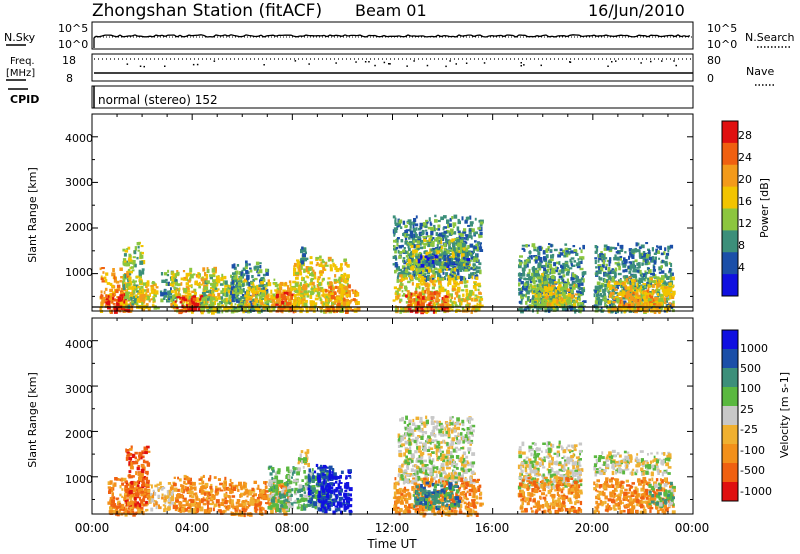  What do you see at coordinates (730, 219) in the screenshot?
I see `colorbar-swatch` at bounding box center [730, 219].